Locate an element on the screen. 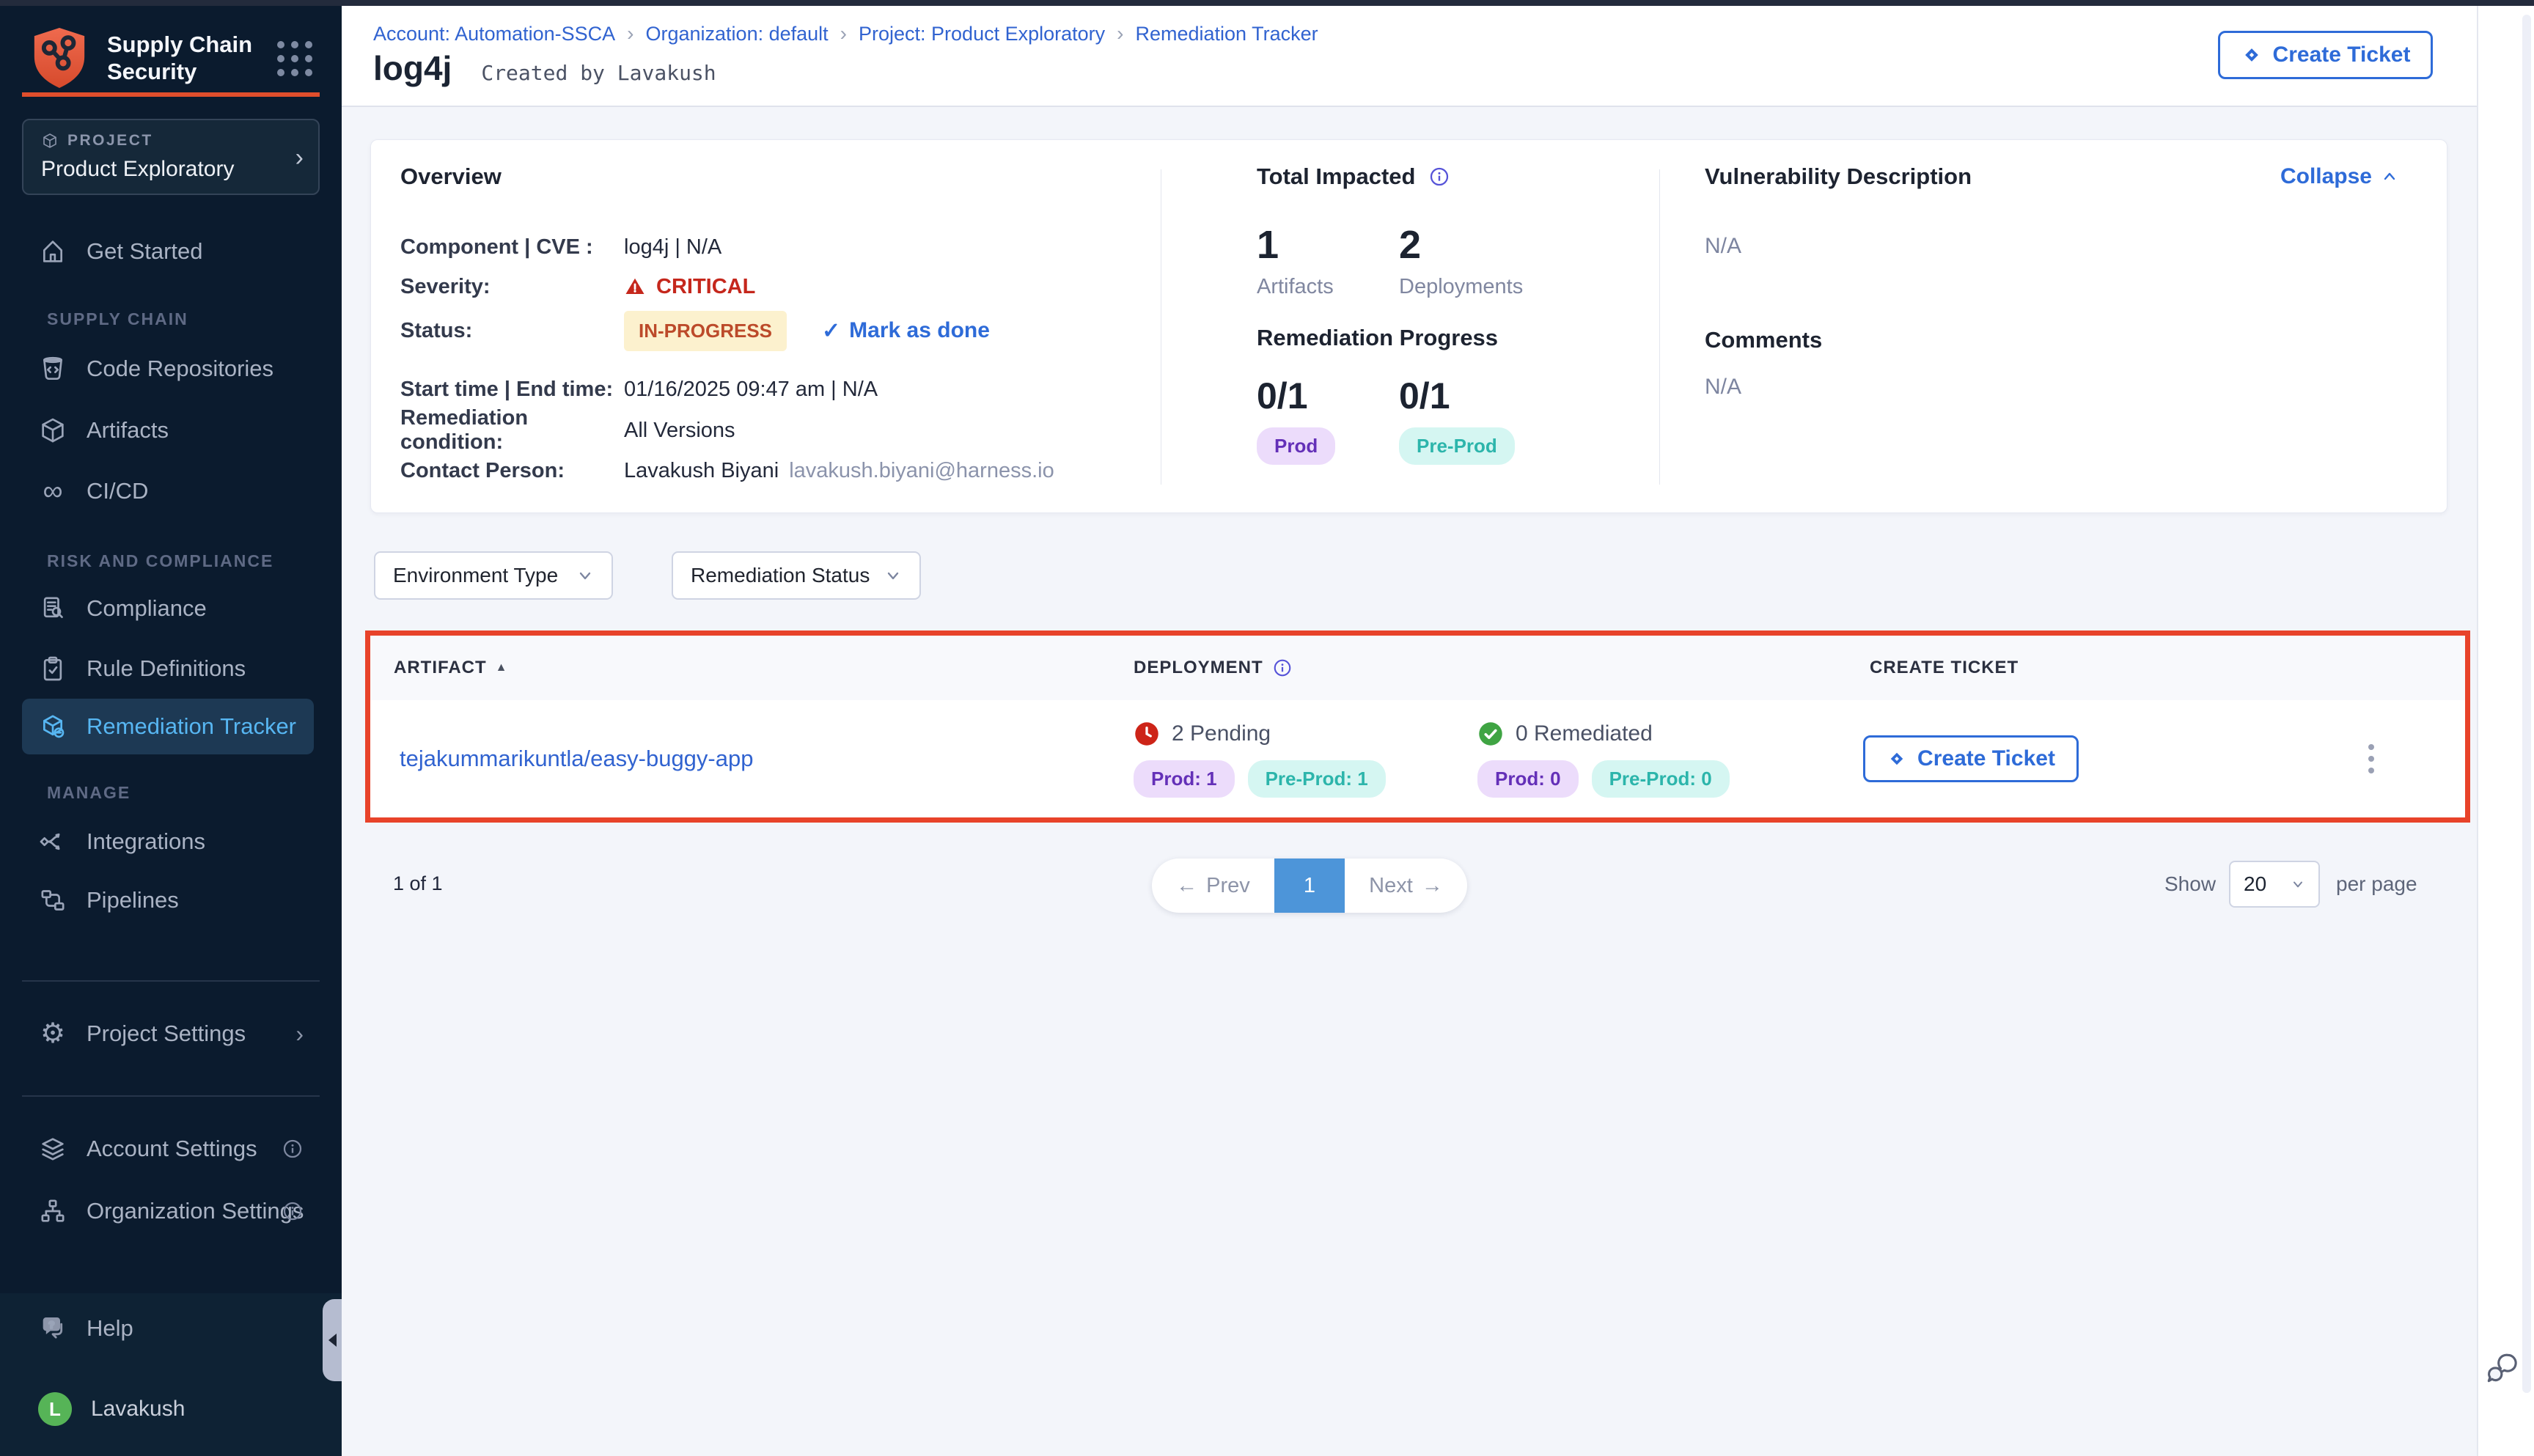 This screenshot has width=2534, height=1456. sidebar-item-code-repositories: Code Repositories is located at coordinates (168, 369).